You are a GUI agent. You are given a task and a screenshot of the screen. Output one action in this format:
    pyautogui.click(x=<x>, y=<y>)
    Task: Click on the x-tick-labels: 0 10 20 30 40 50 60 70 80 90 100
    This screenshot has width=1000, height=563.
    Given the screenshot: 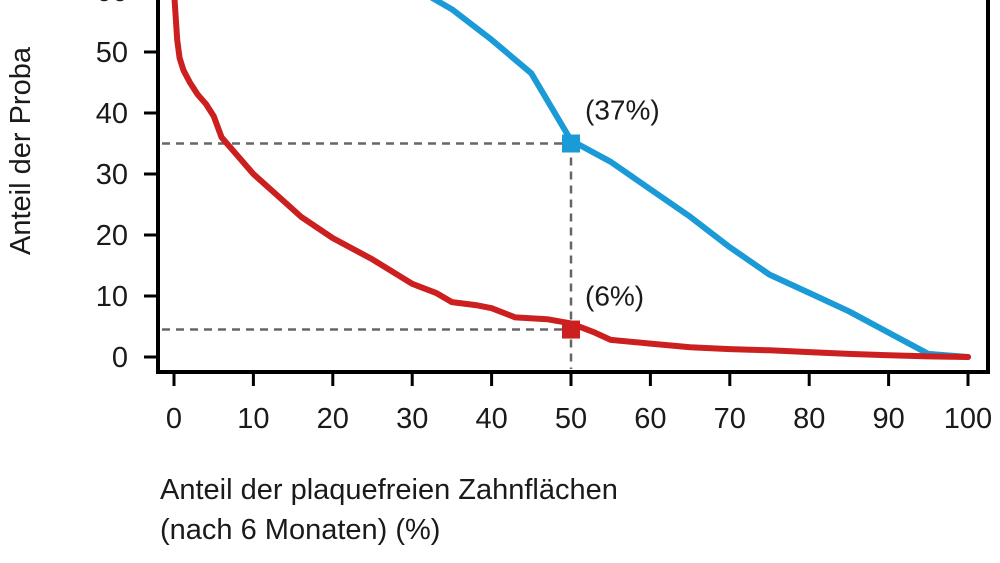 What is the action you would take?
    pyautogui.click(x=579, y=419)
    